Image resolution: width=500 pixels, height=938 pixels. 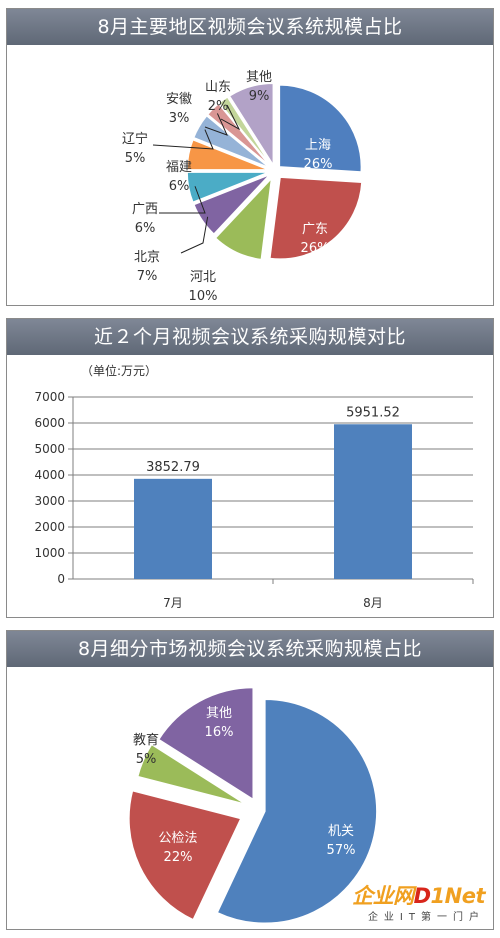 What do you see at coordinates (119, 370) in the screenshot?
I see `unit-label: （单位:万元）` at bounding box center [119, 370].